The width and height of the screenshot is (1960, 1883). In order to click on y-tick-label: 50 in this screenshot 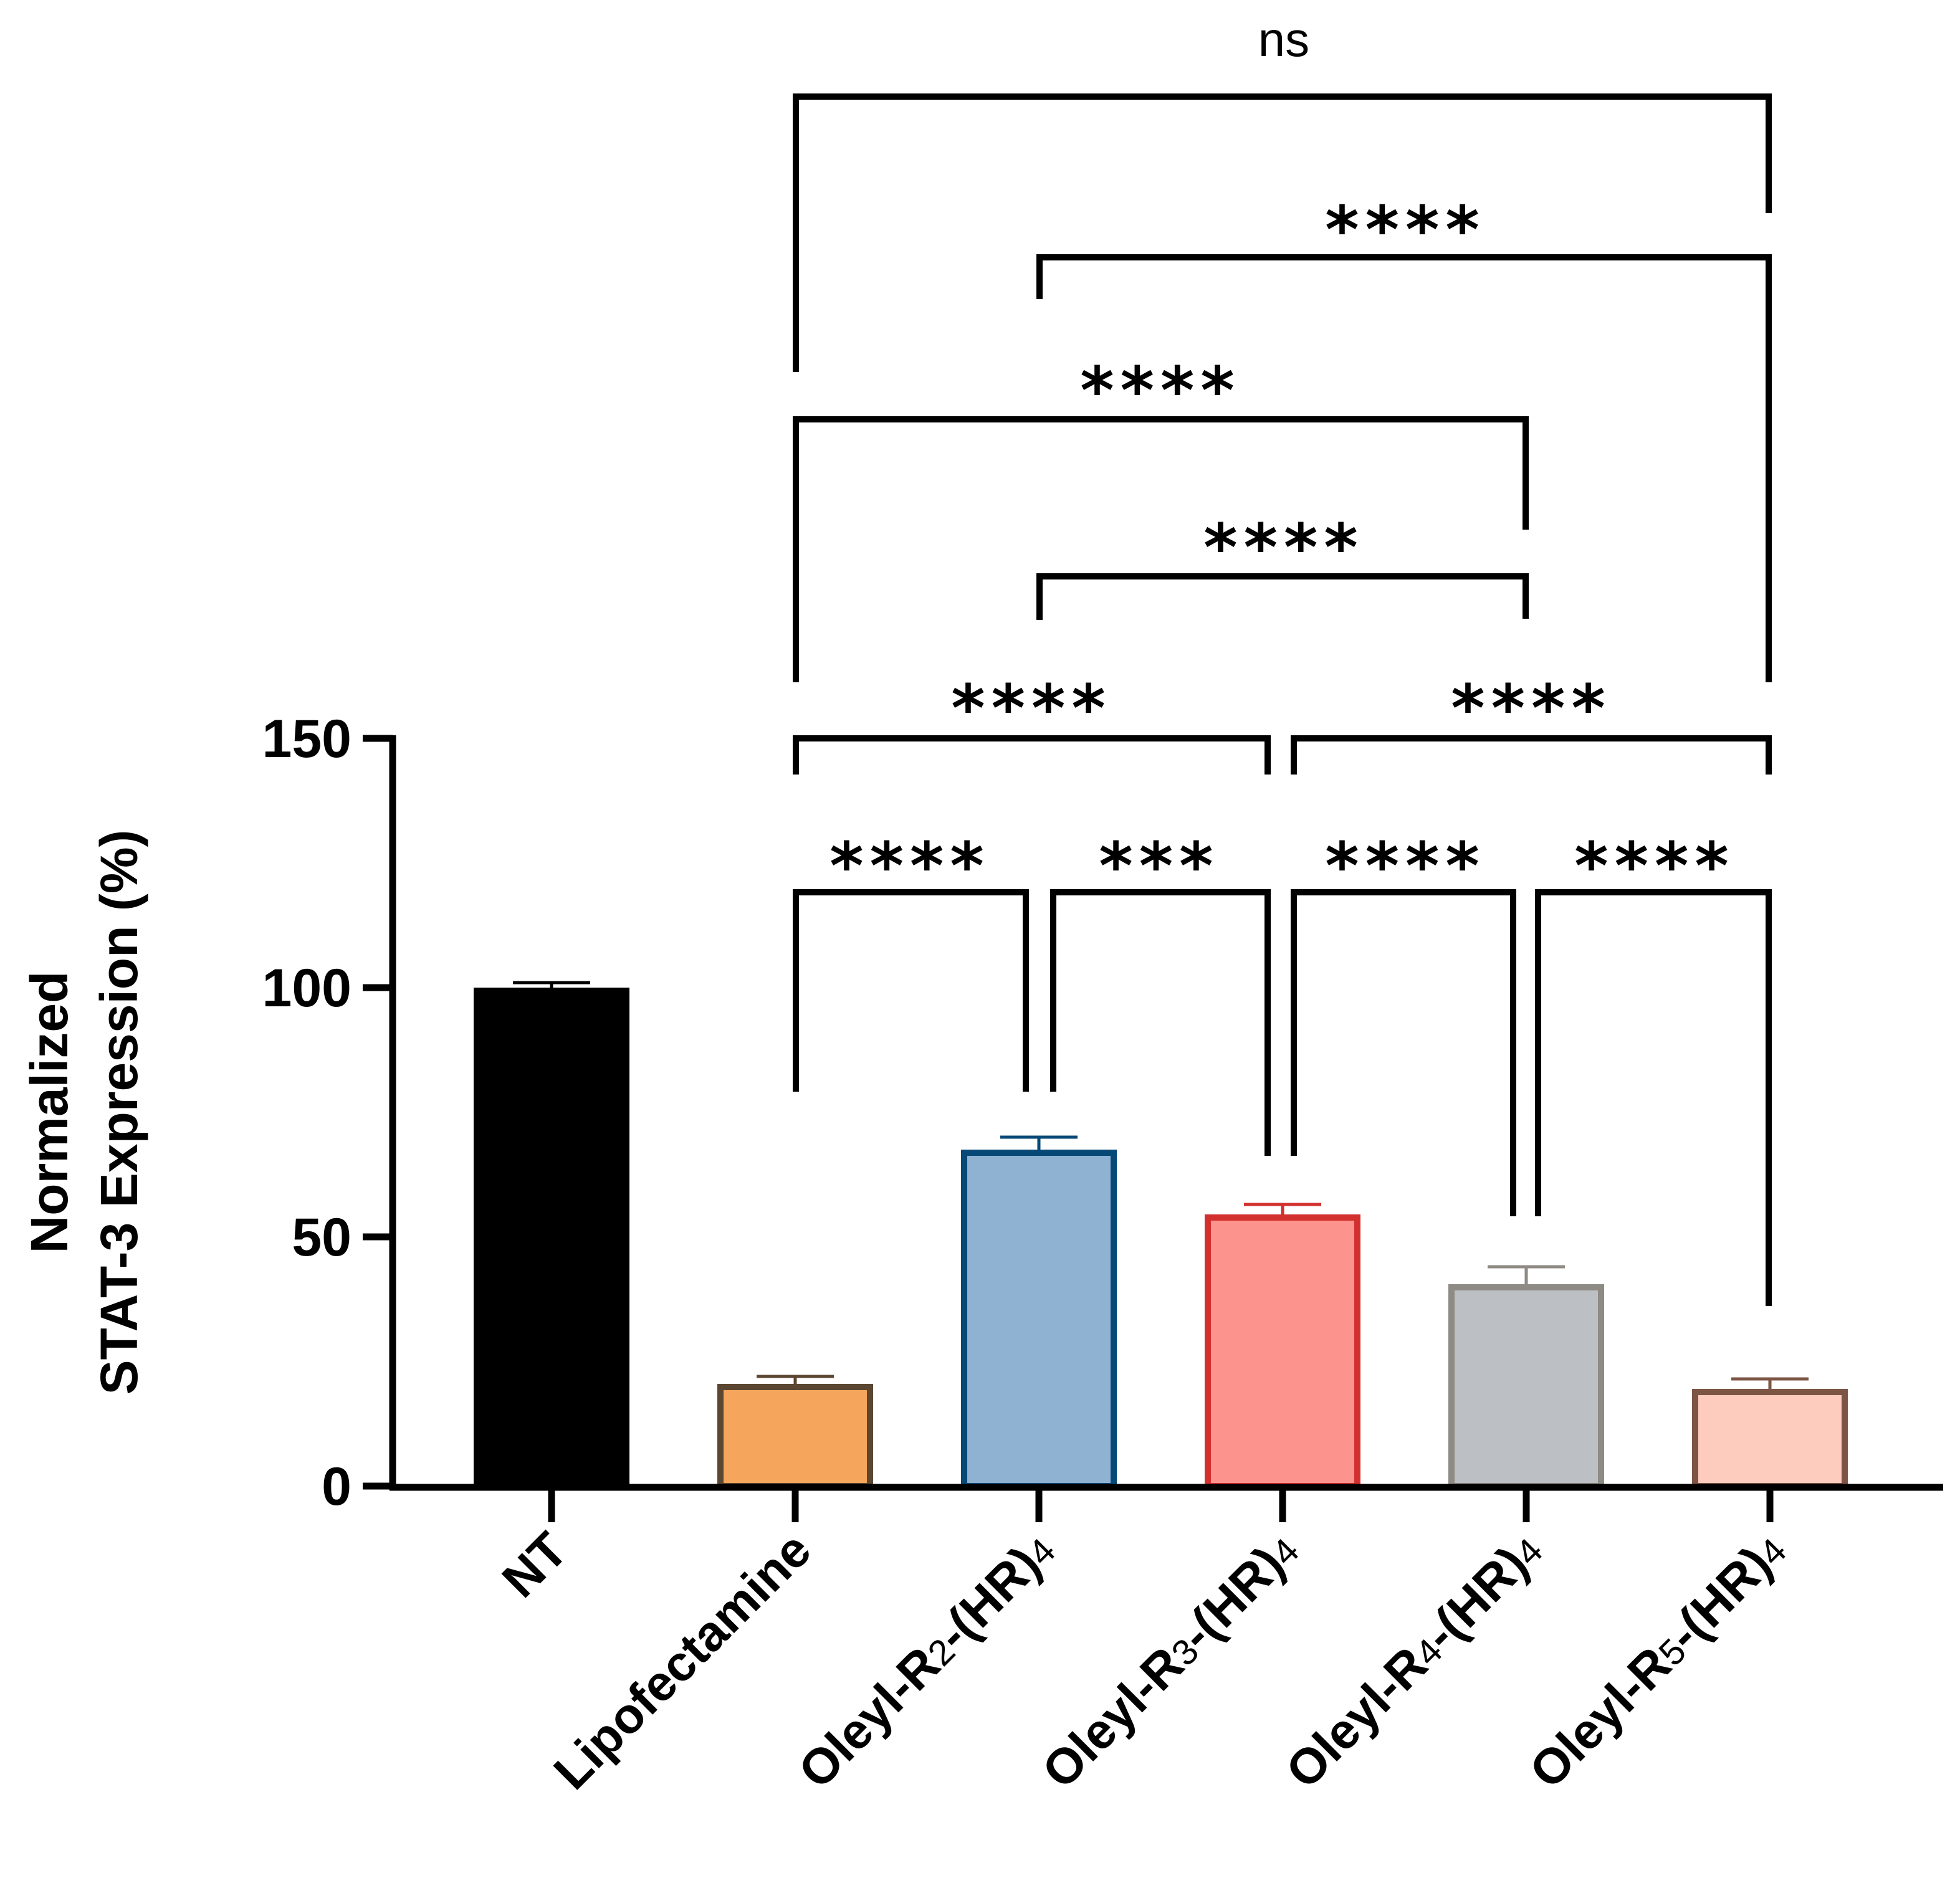, I will do `click(321, 1237)`.